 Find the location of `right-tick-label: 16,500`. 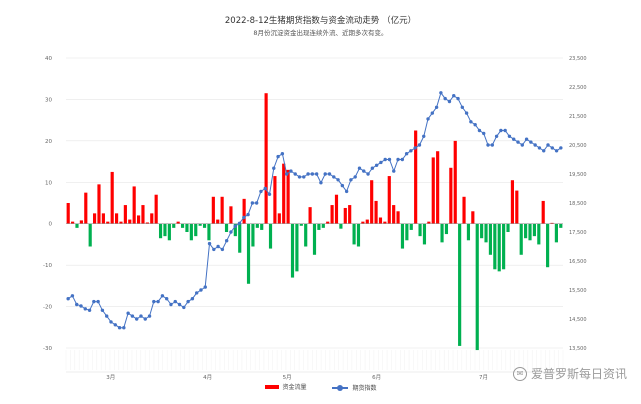

right-tick-label: 16,500 is located at coordinates (578, 262).